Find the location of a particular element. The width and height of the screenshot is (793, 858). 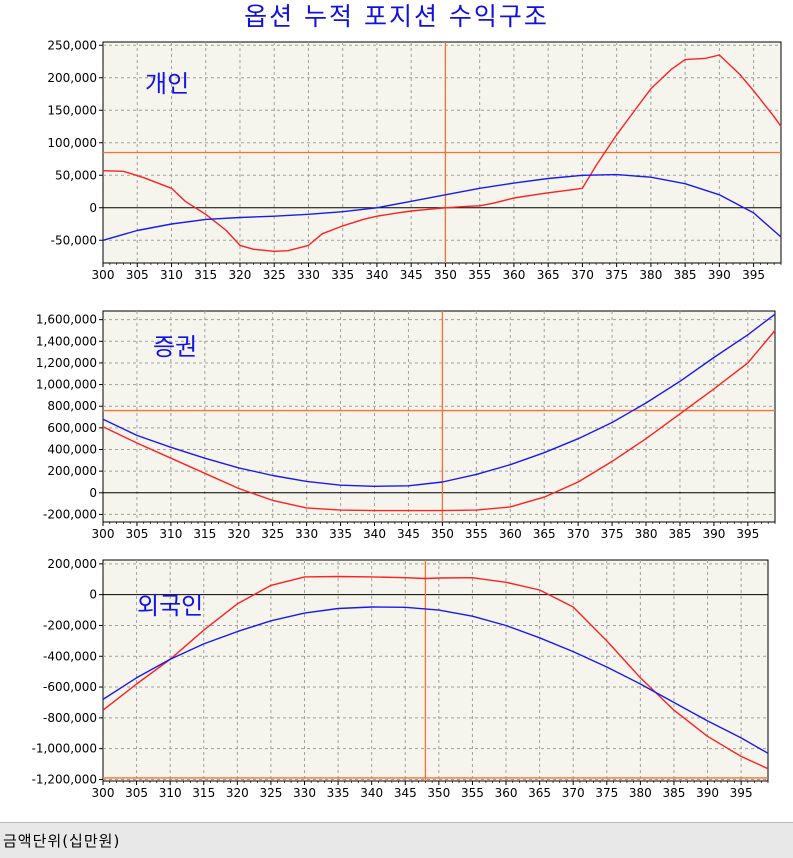

y-tick-label: 50,000 is located at coordinates (76, 175).